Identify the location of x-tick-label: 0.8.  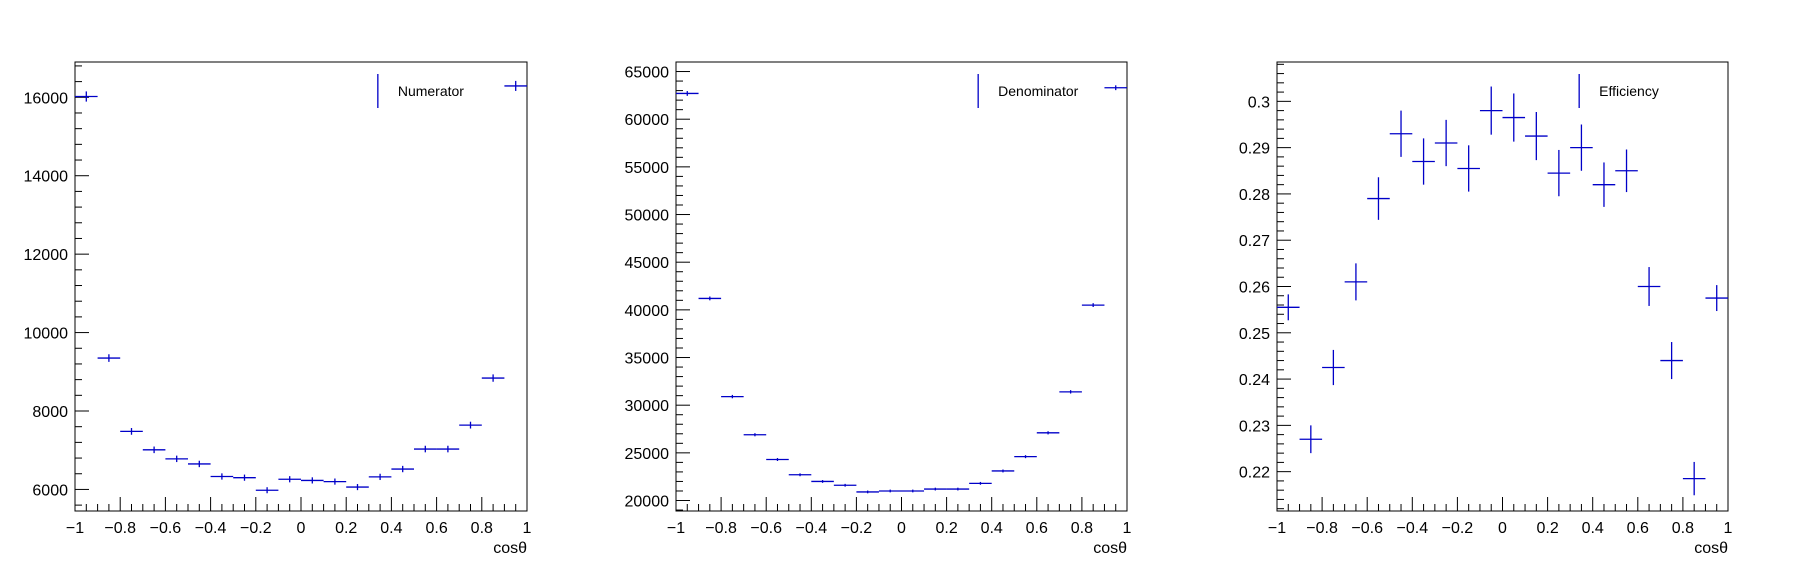
(1082, 528).